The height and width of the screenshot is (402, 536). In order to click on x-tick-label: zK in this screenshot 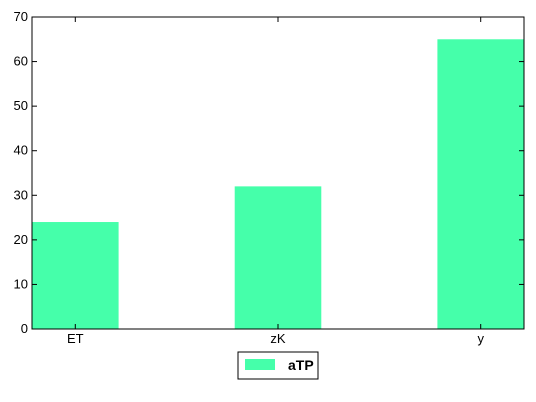, I will do `click(278, 338)`.